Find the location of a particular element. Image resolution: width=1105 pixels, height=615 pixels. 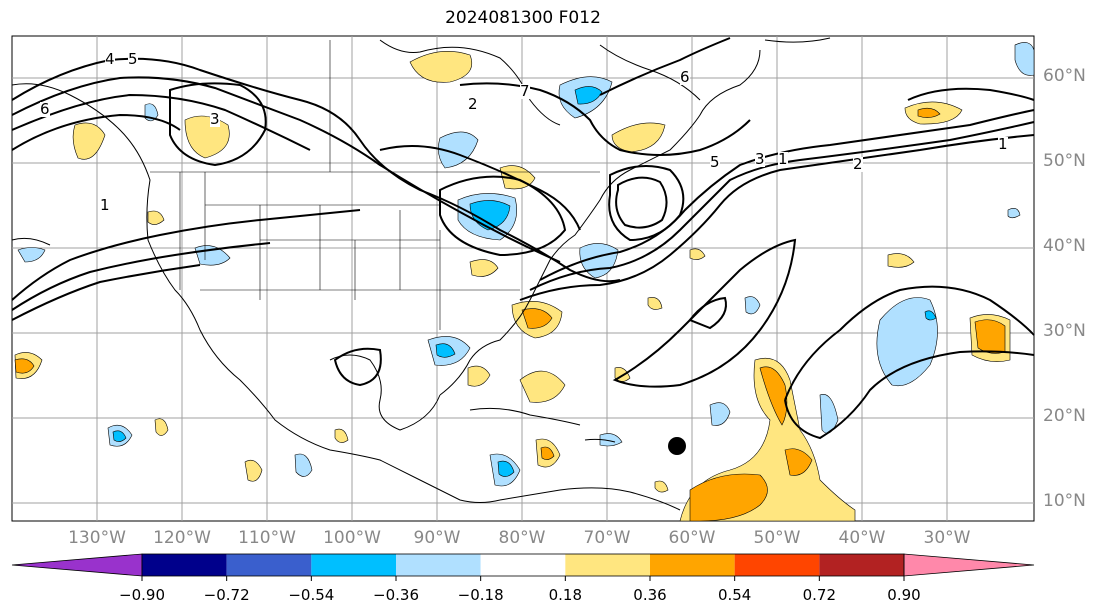

lon-label-80w: 80°W is located at coordinates (522, 538).